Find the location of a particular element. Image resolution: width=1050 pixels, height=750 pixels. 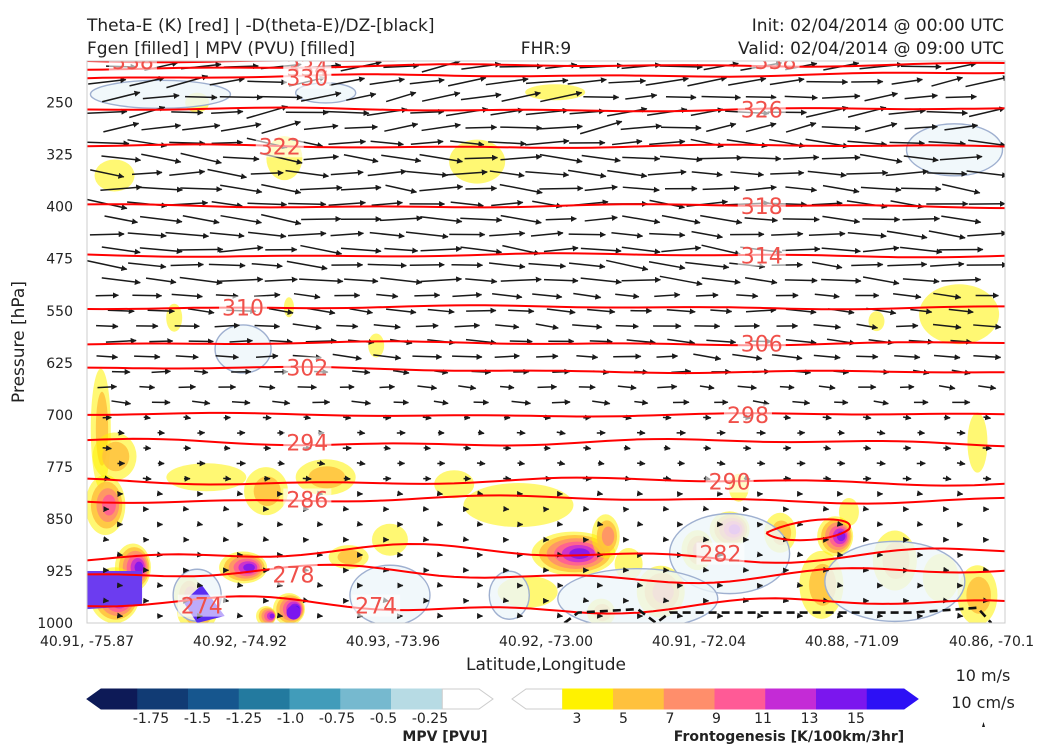

theta-e-closed-contour is located at coordinates (808, 530).